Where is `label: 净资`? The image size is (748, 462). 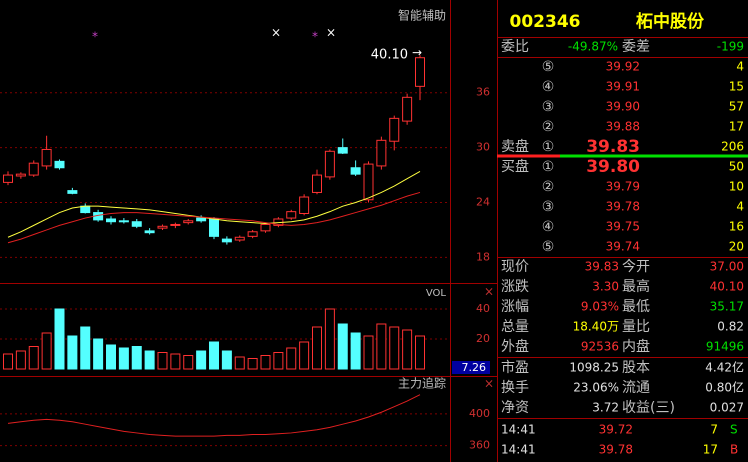
label: 净资 is located at coordinates (515, 408).